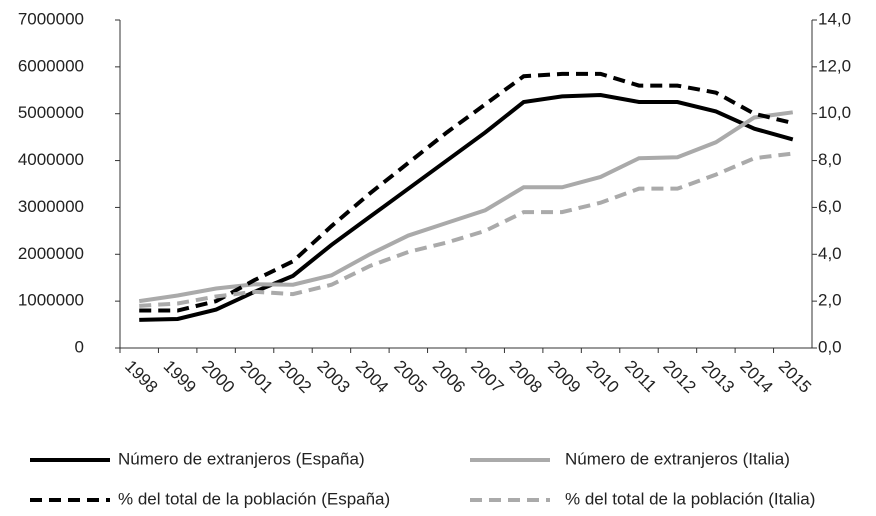 This screenshot has height=516, width=876. What do you see at coordinates (51, 159) in the screenshot?
I see `y-tick-label: 4000000` at bounding box center [51, 159].